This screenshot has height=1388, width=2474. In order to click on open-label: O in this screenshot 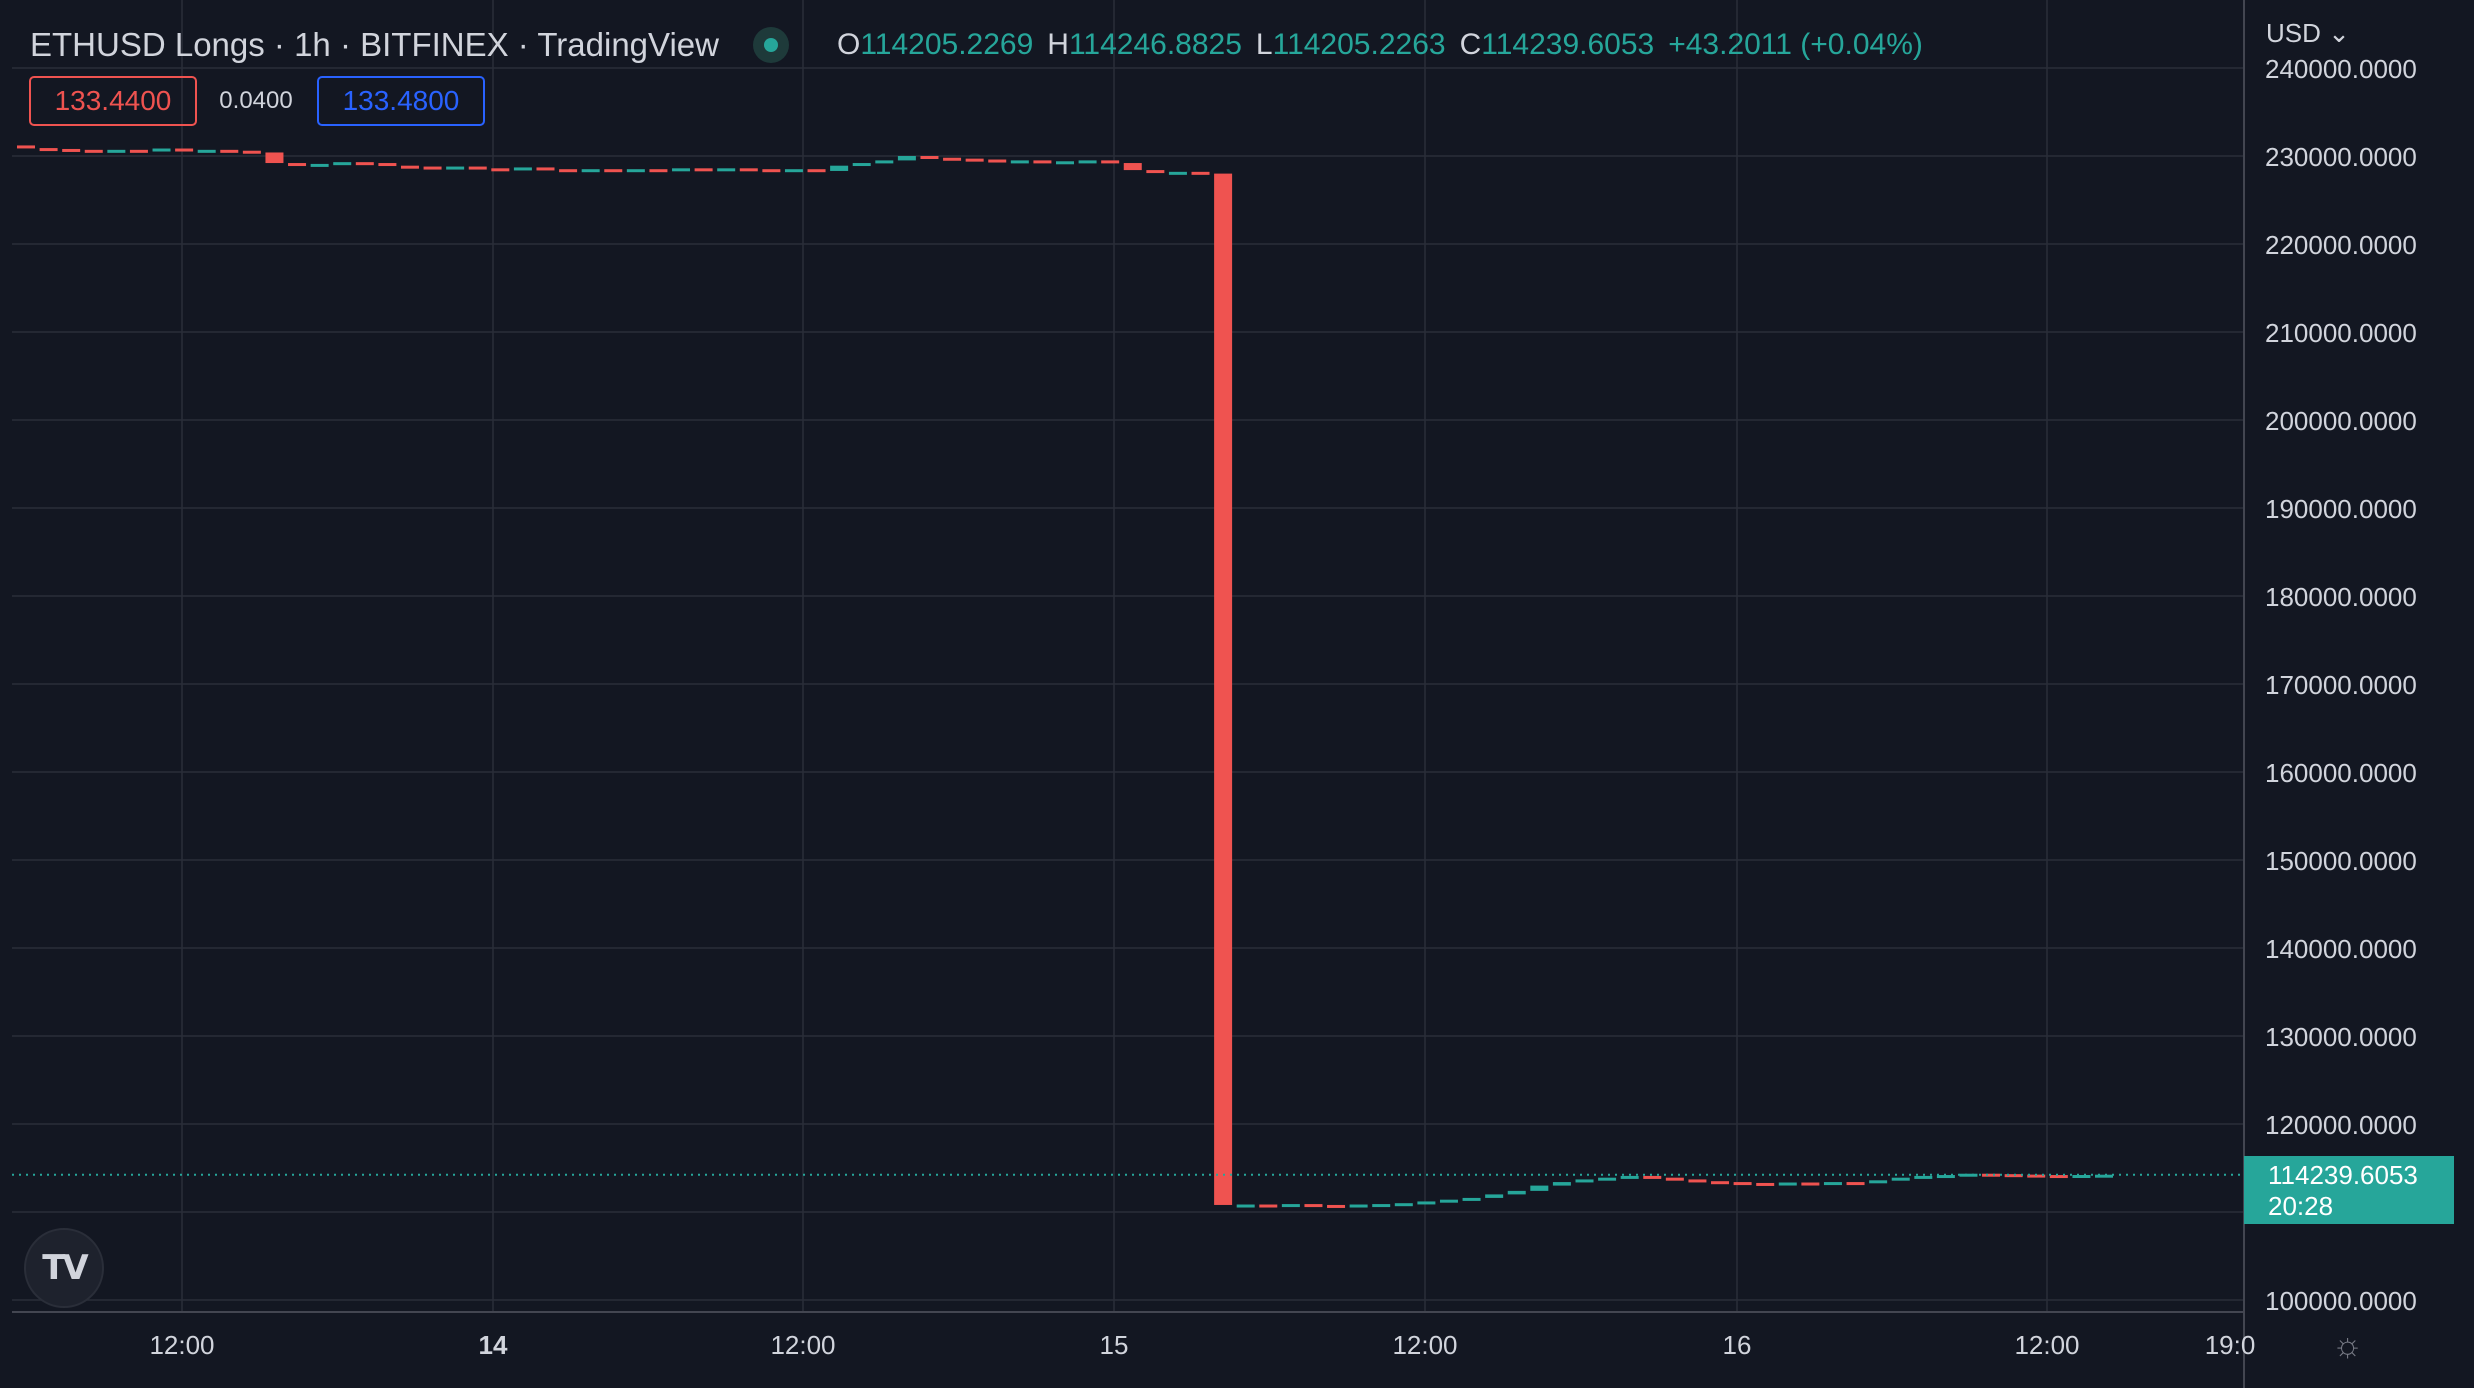, I will do `click(848, 44)`.